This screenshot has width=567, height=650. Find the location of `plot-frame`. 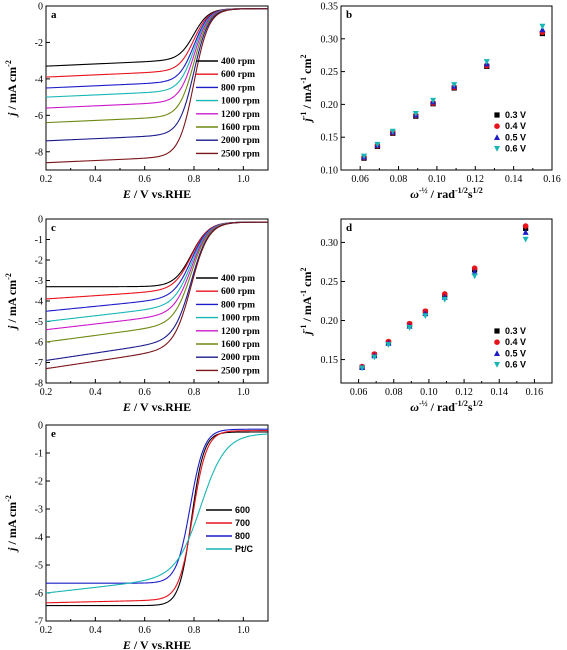

plot-frame is located at coordinates (157, 523).